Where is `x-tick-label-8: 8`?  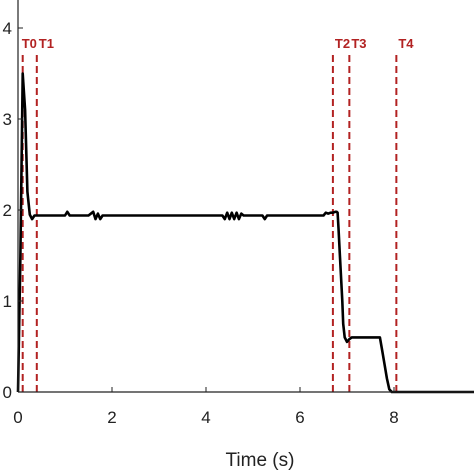
x-tick-label-8: 8 is located at coordinates (393, 417).